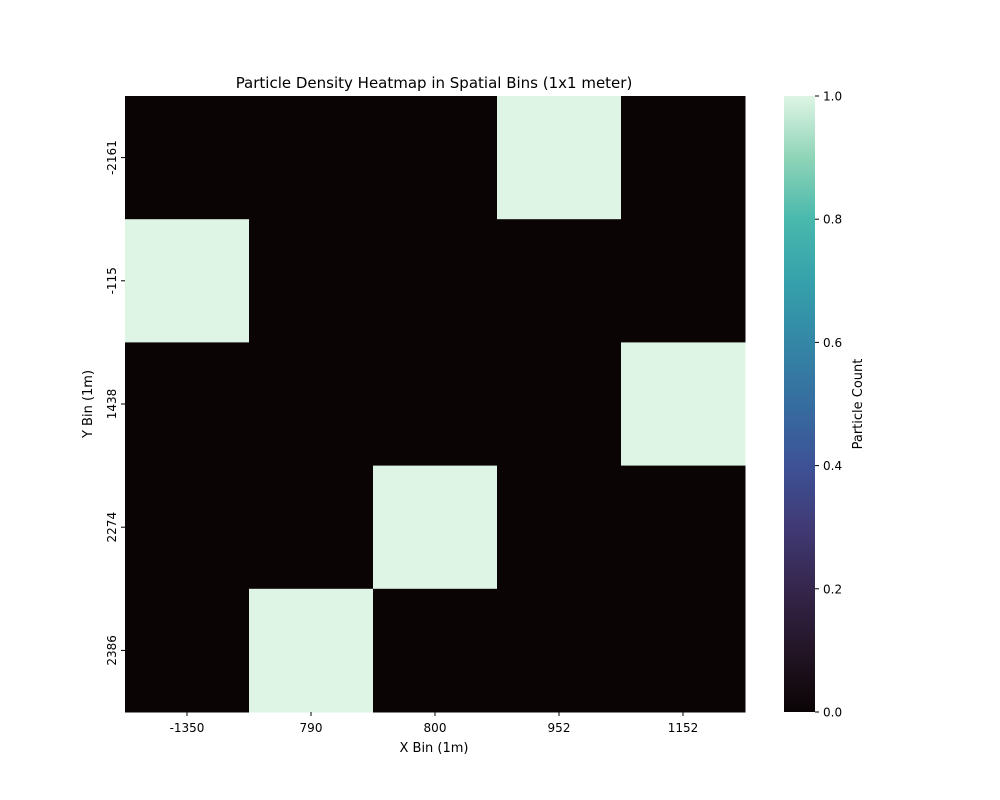 This screenshot has width=1000, height=800. What do you see at coordinates (88, 404) in the screenshot?
I see `y-axis-label: Y Bin (1m)` at bounding box center [88, 404].